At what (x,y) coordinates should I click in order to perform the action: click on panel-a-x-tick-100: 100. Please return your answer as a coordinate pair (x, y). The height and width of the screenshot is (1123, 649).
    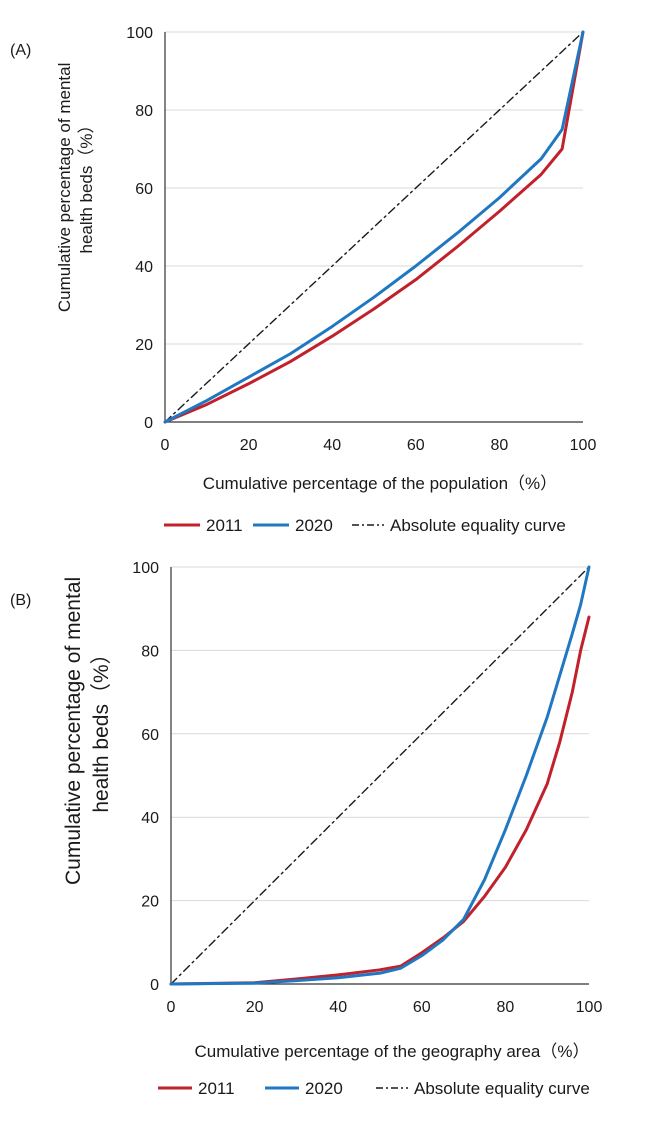
    Looking at the image, I should click on (583, 445).